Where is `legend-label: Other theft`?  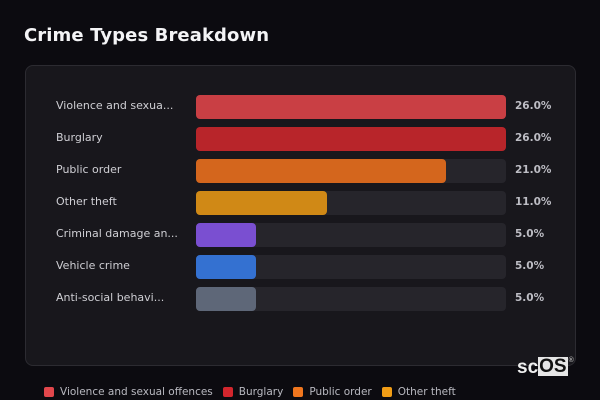
legend-label: Other theft is located at coordinates (426, 392).